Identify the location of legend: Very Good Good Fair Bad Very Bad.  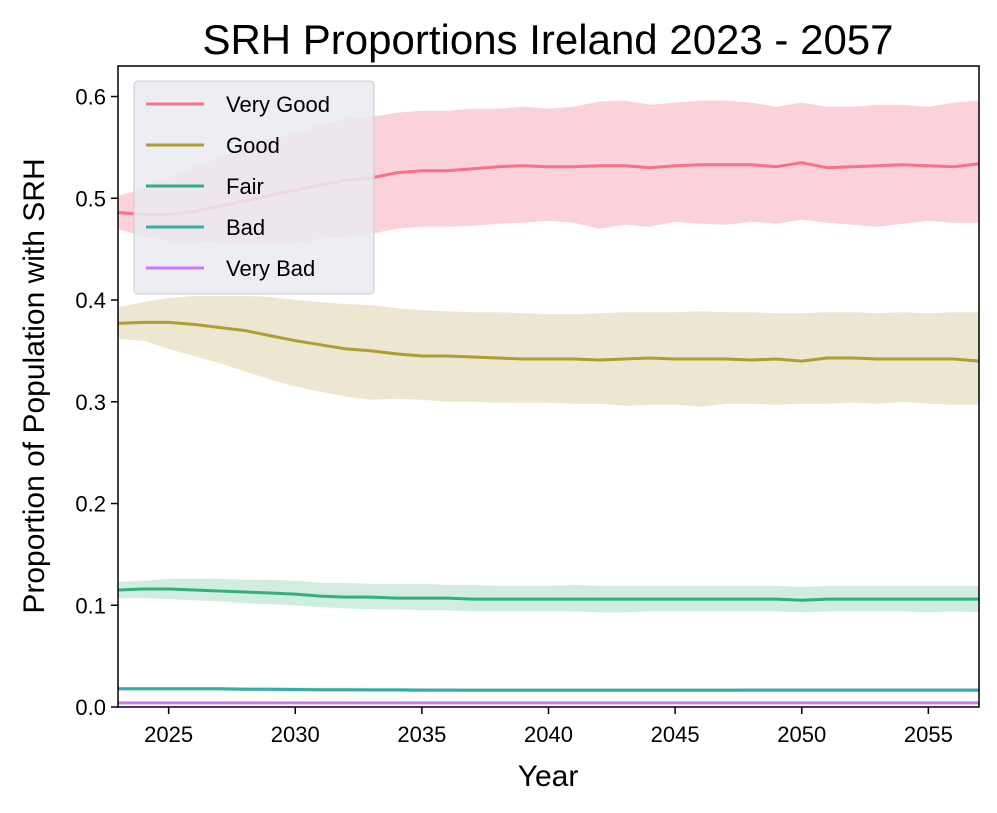
(254, 187).